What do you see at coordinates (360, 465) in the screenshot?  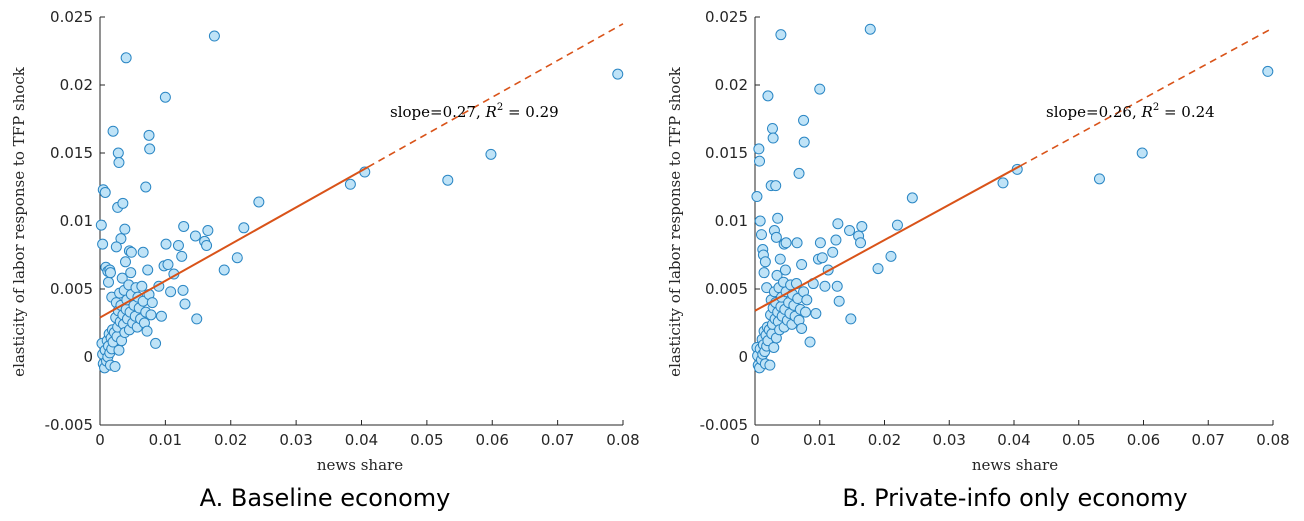 I see `x-axis-label: news share` at bounding box center [360, 465].